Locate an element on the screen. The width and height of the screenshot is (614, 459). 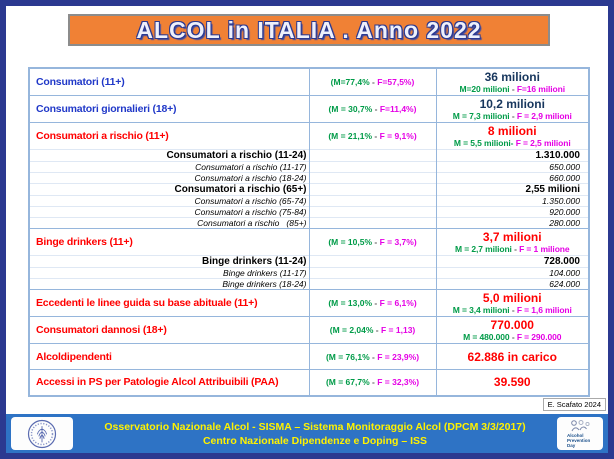
row-value: 104.000 is located at coordinates (512, 273).